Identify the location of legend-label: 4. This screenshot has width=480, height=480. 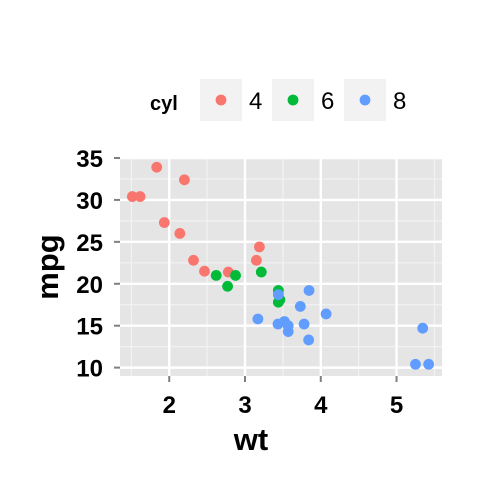
(255, 101).